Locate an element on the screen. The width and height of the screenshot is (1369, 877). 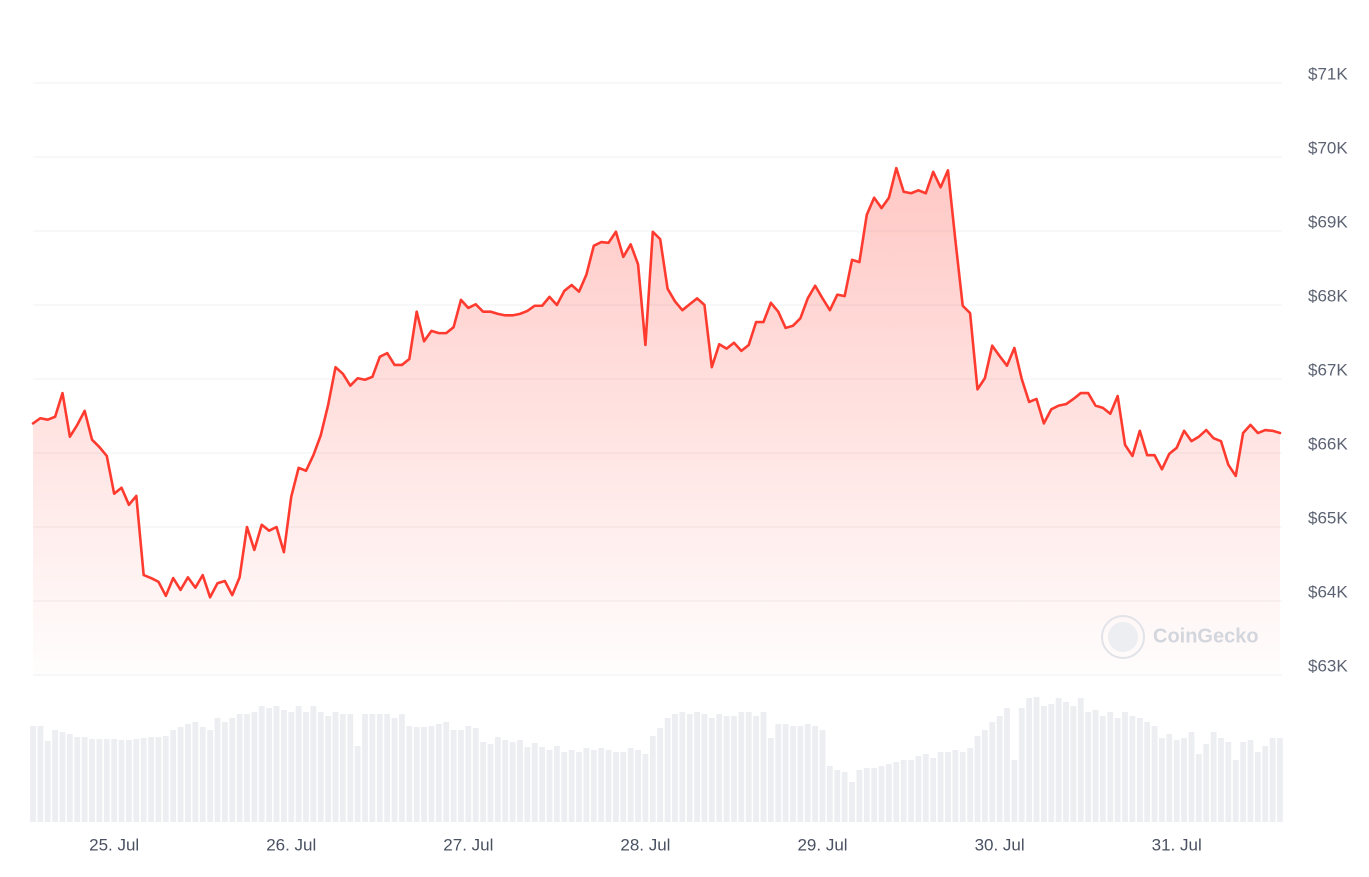
y-tick-label: $65K is located at coordinates (1328, 517).